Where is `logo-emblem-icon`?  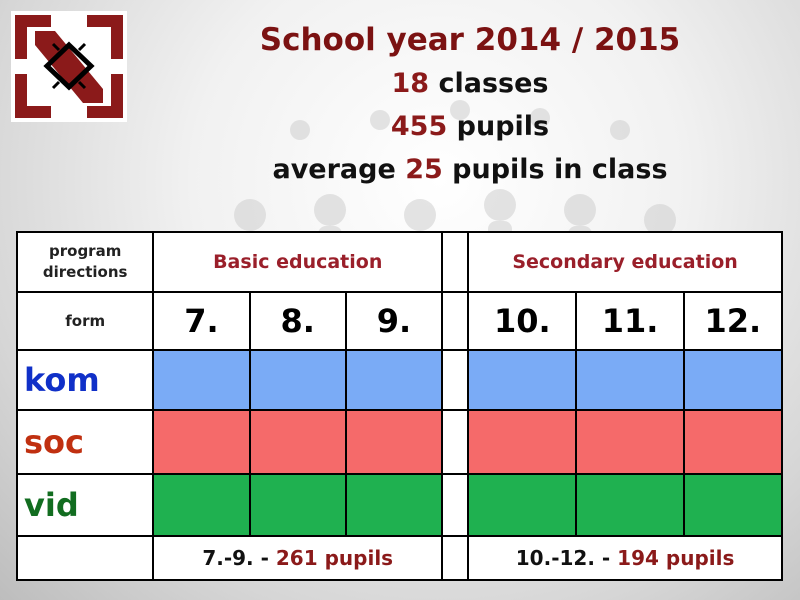 logo-emblem-icon is located at coordinates (69, 66).